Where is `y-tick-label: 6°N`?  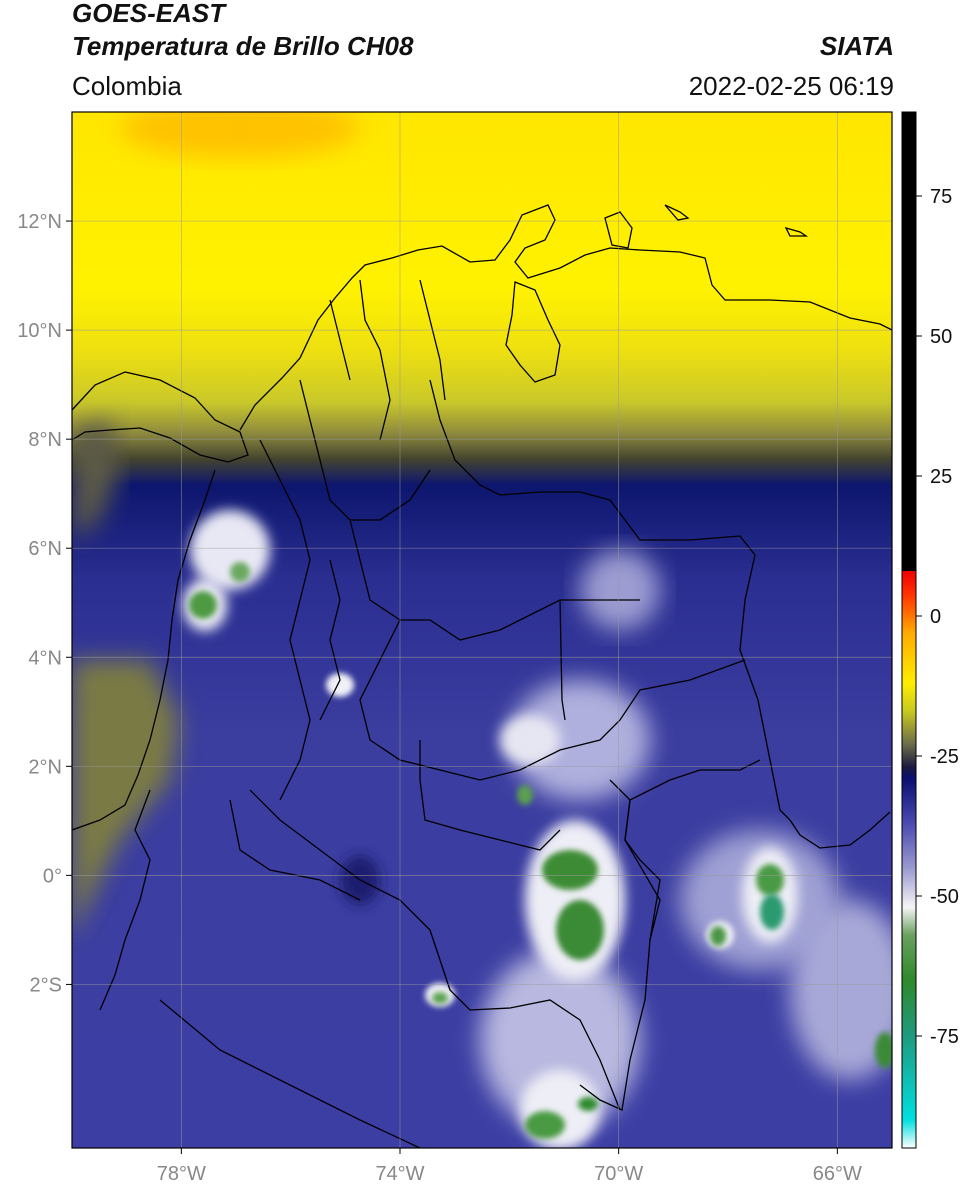
y-tick-label: 6°N is located at coordinates (45, 549).